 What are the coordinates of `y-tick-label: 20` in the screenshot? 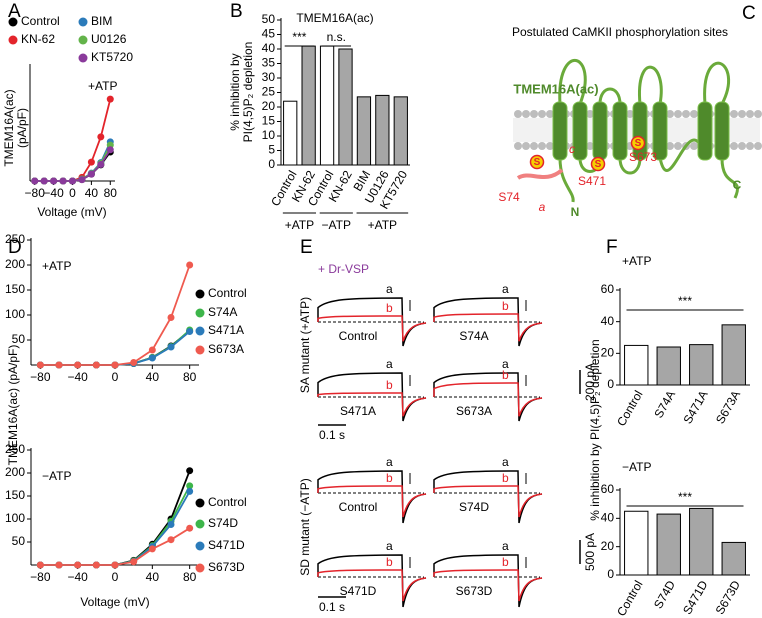 It's located at (269, 106).